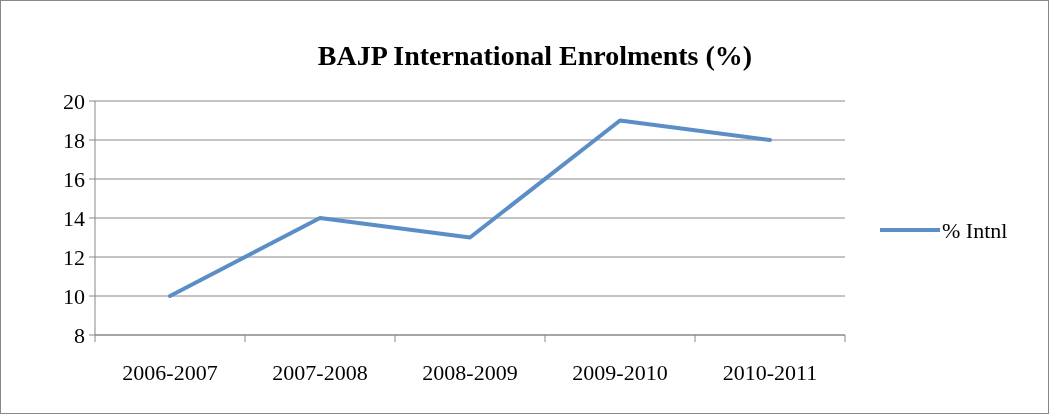 This screenshot has width=1049, height=414. What do you see at coordinates (74, 218) in the screenshot?
I see `y-tick-label: 14` at bounding box center [74, 218].